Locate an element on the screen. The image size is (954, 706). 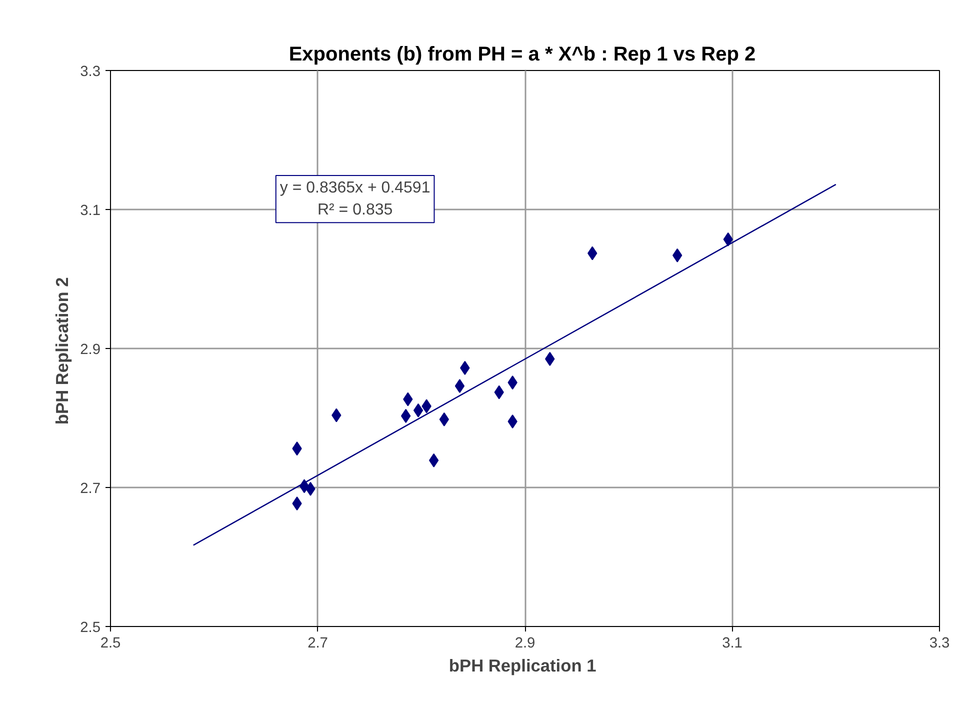
x-tick-label: 3.3 is located at coordinates (939, 644).